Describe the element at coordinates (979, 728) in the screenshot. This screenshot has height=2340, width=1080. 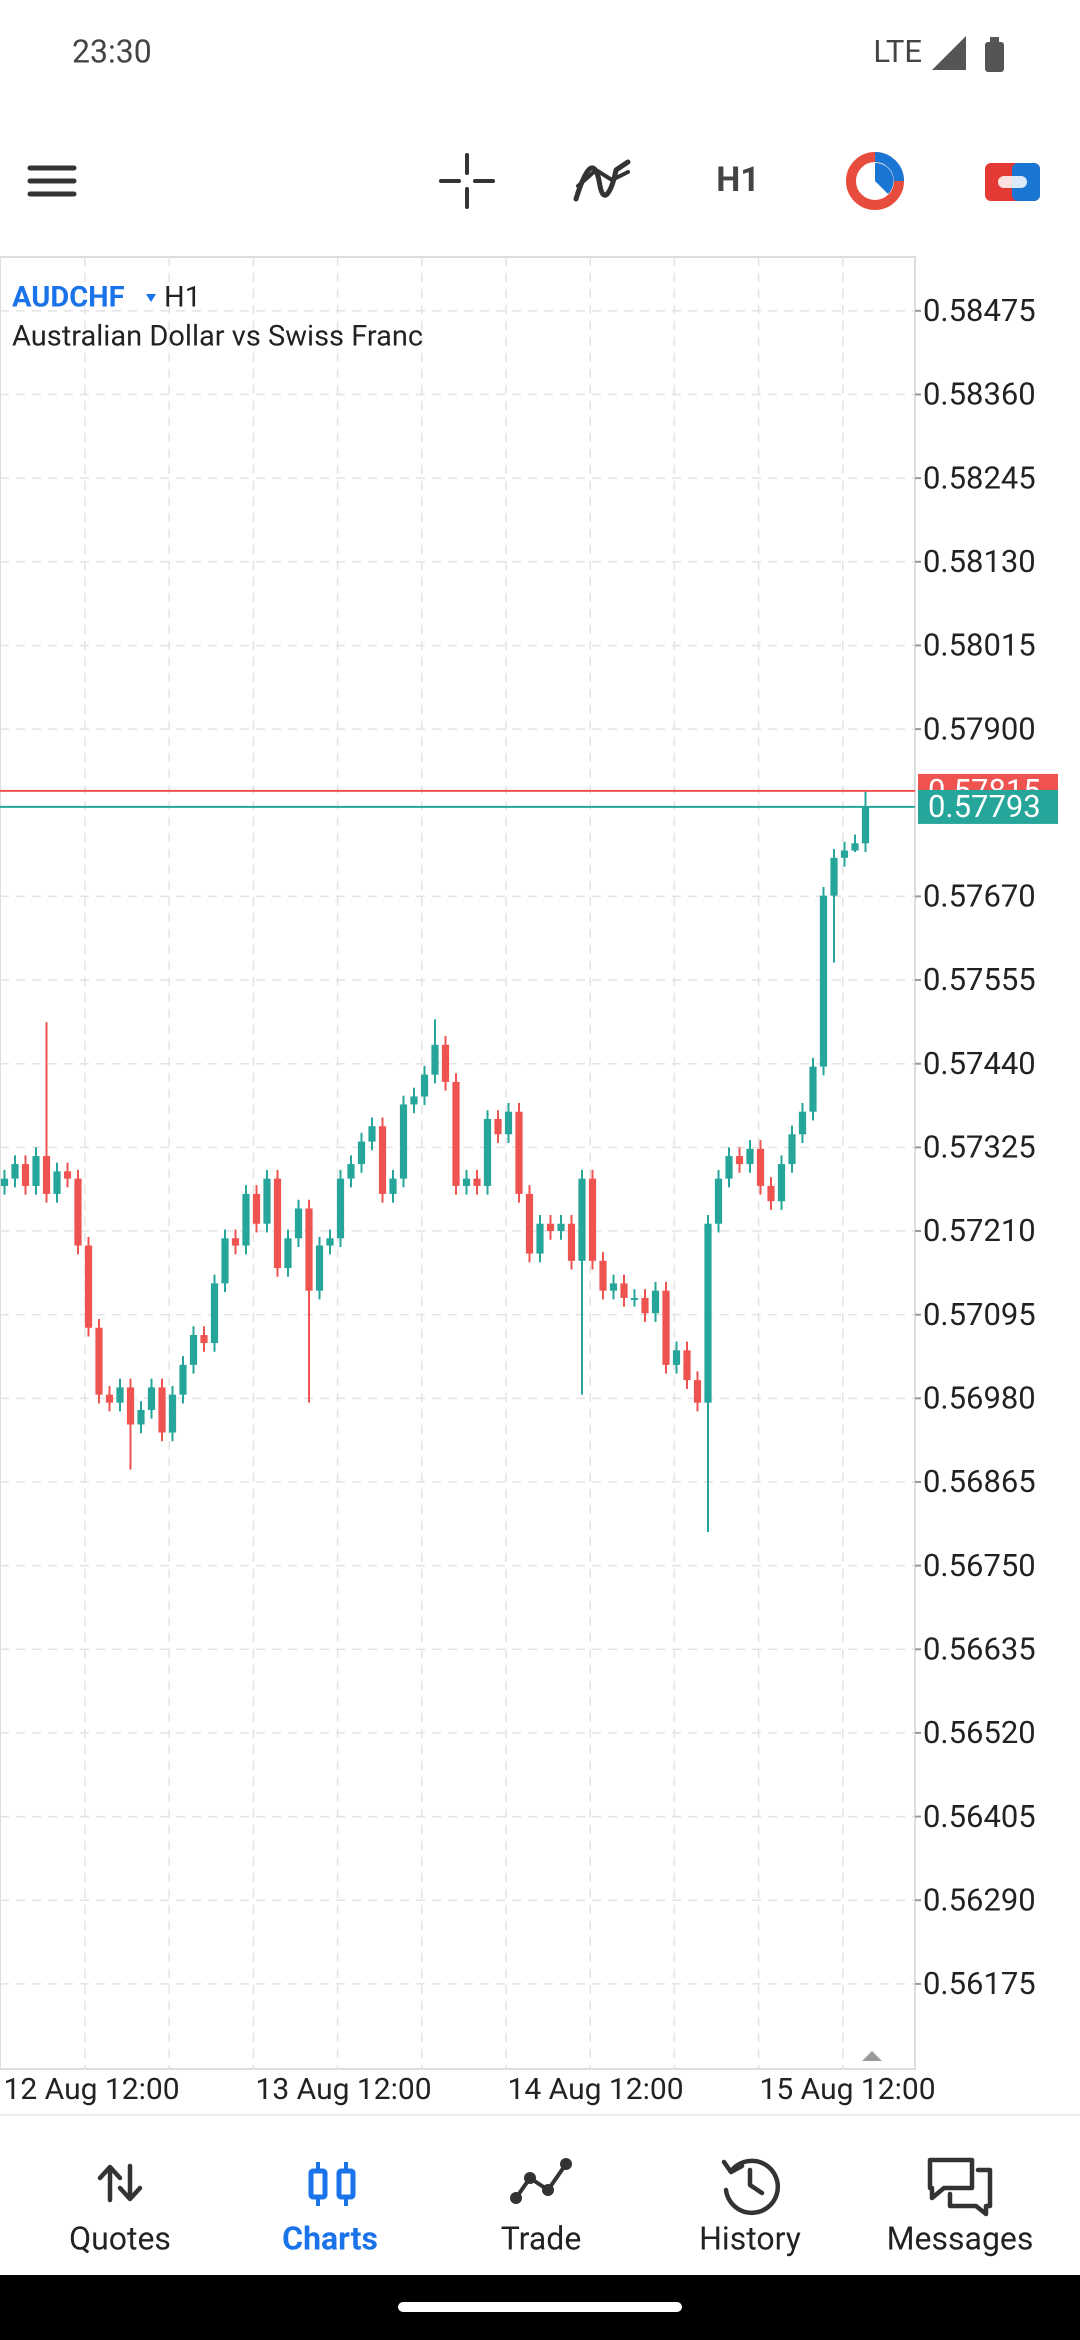
I see `y-tick-label: 0.57900` at that location.